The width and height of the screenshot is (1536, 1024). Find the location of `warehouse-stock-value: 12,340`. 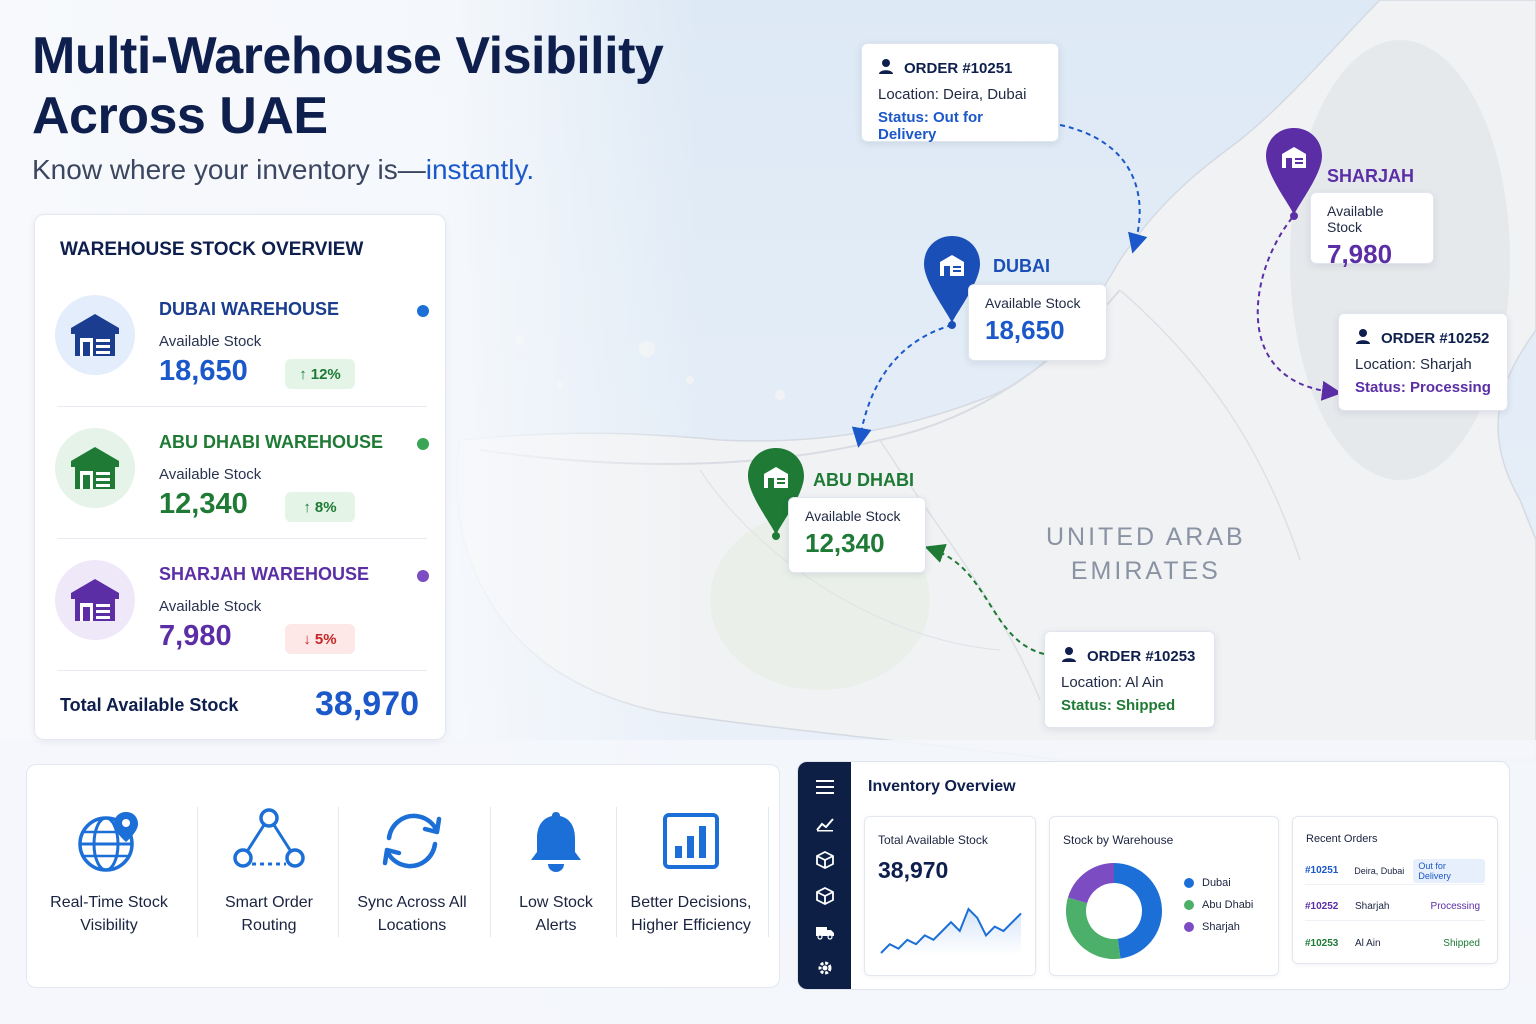

warehouse-stock-value: 12,340 is located at coordinates (203, 504).